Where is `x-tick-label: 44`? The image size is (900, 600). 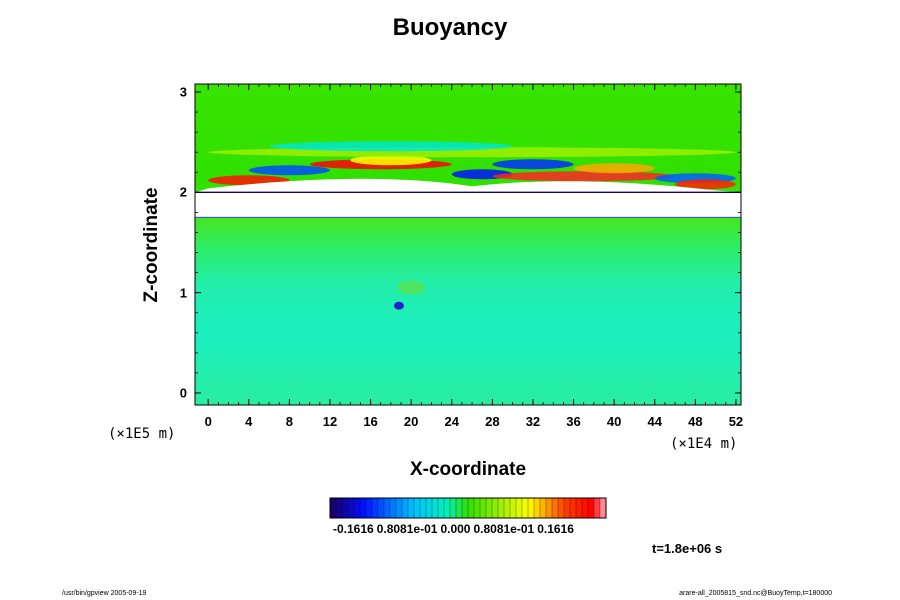 x-tick-label: 44 is located at coordinates (654, 421).